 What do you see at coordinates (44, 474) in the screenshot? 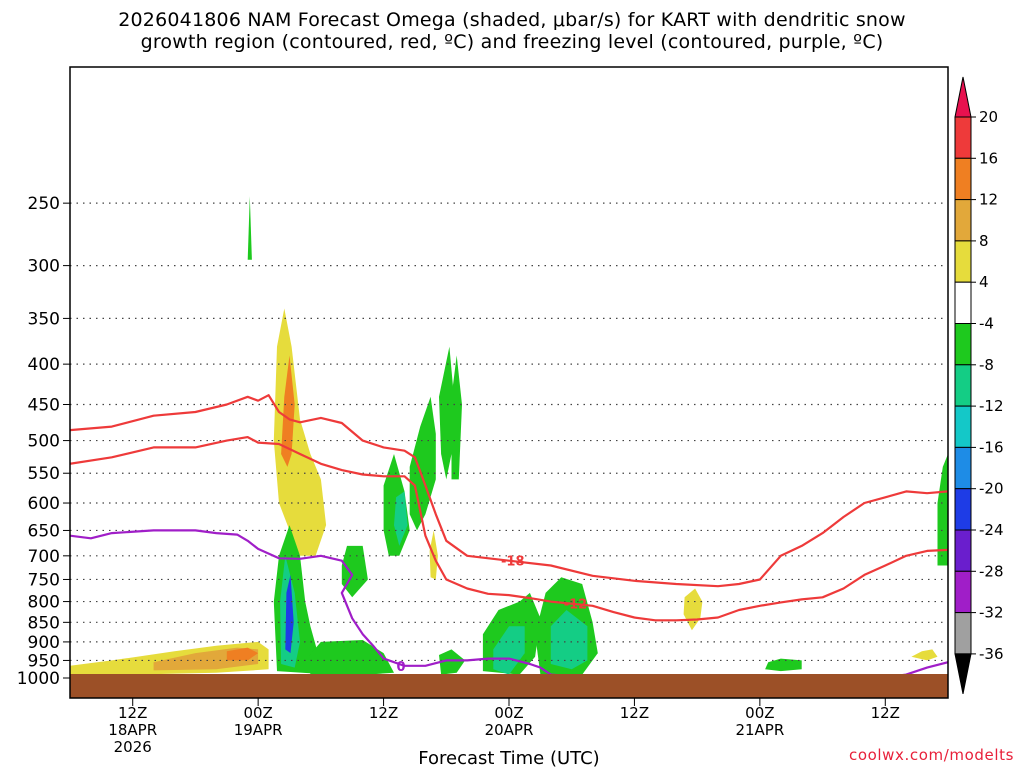
I see `y-tick-label-550: 550` at bounding box center [44, 474].